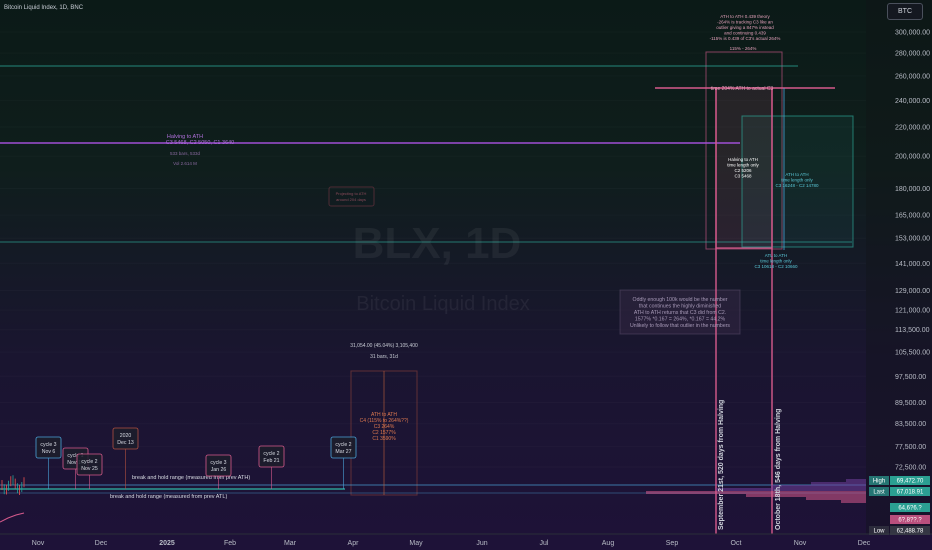 This screenshot has height=550, width=932. What do you see at coordinates (290, 543) in the screenshot?
I see `x-tick-label: Mar` at bounding box center [290, 543].